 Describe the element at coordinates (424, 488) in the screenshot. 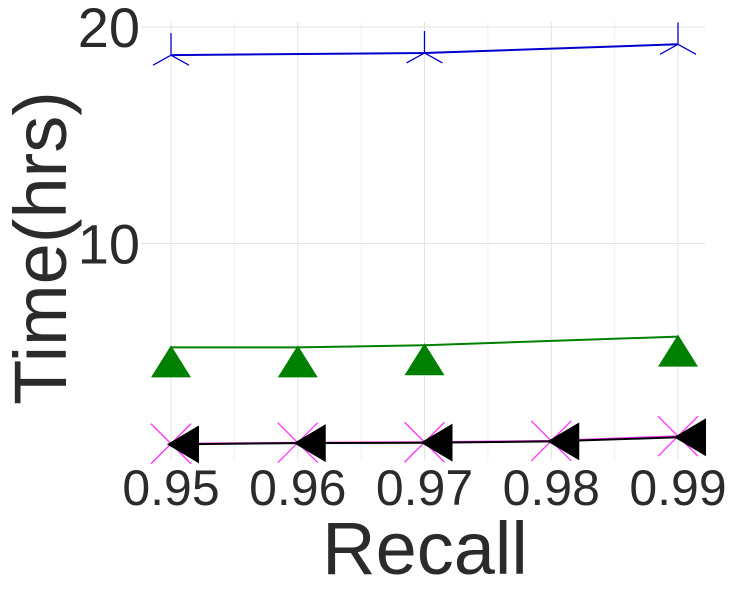

I see `x-tick-label: 0.97` at that location.